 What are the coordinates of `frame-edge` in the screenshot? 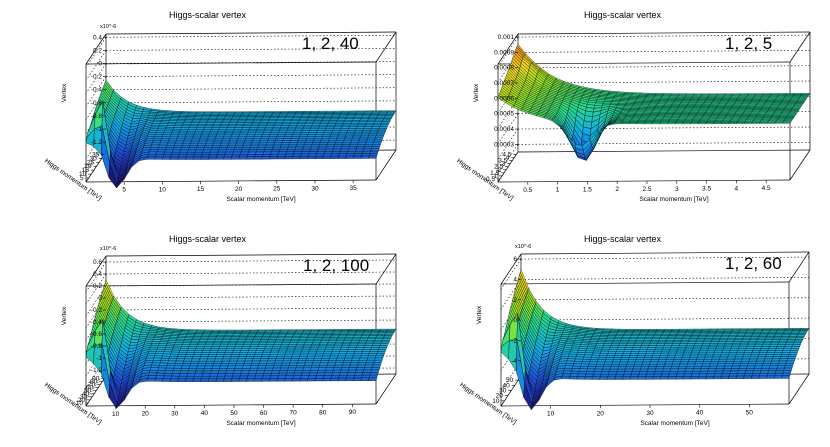 It's located at (799, 389).